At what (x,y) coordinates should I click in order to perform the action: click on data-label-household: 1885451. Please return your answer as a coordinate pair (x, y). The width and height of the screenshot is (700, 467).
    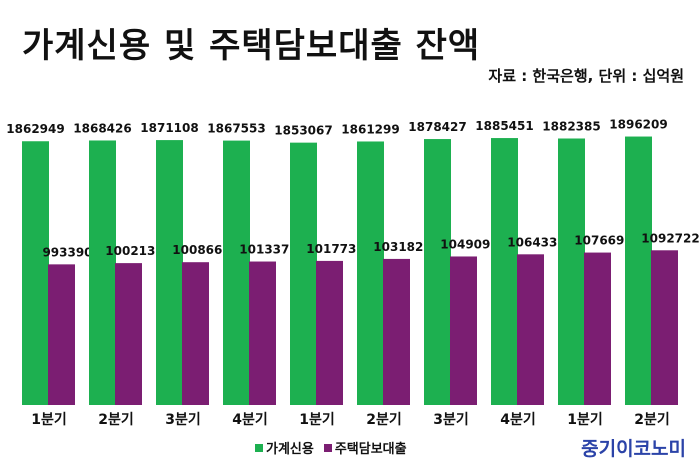
    Looking at the image, I should click on (504, 126).